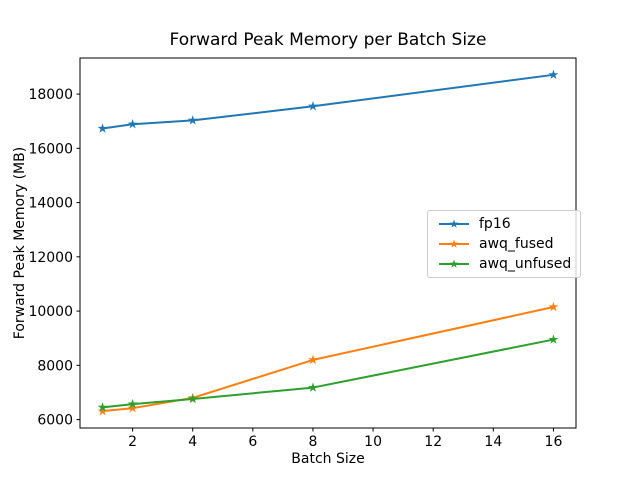 This screenshot has width=640, height=480. I want to click on series-line-awq_unfused, so click(328, 373).